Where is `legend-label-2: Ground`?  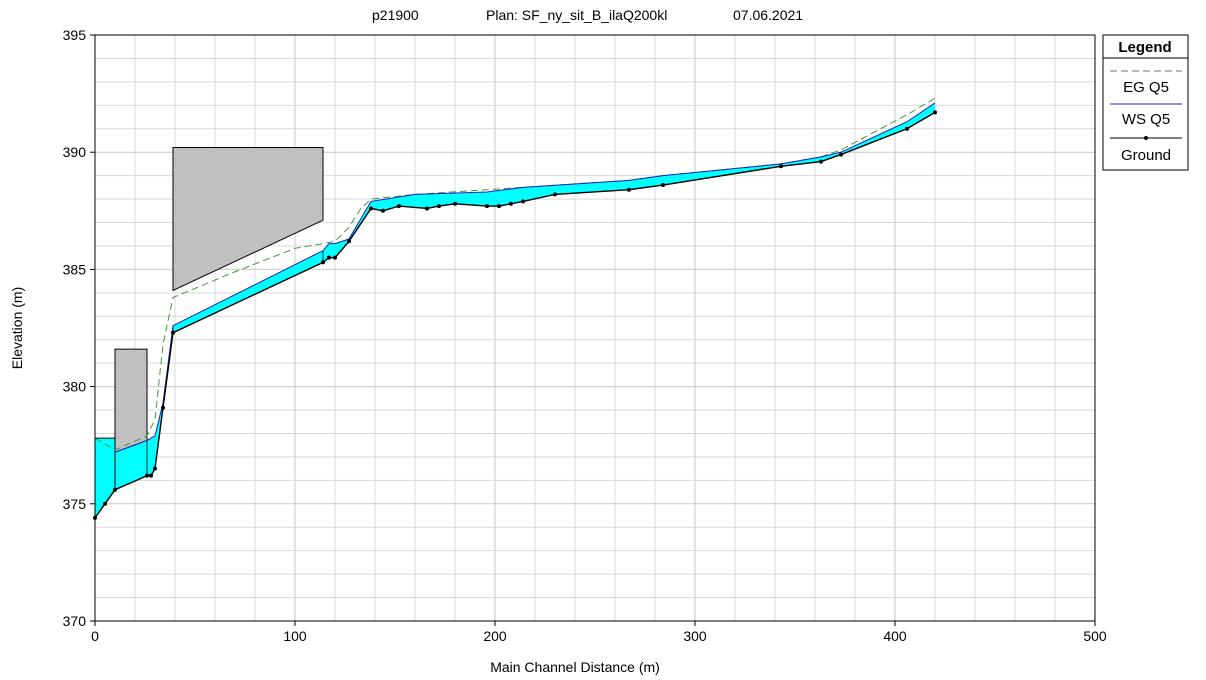 legend-label-2: Ground is located at coordinates (1146, 155).